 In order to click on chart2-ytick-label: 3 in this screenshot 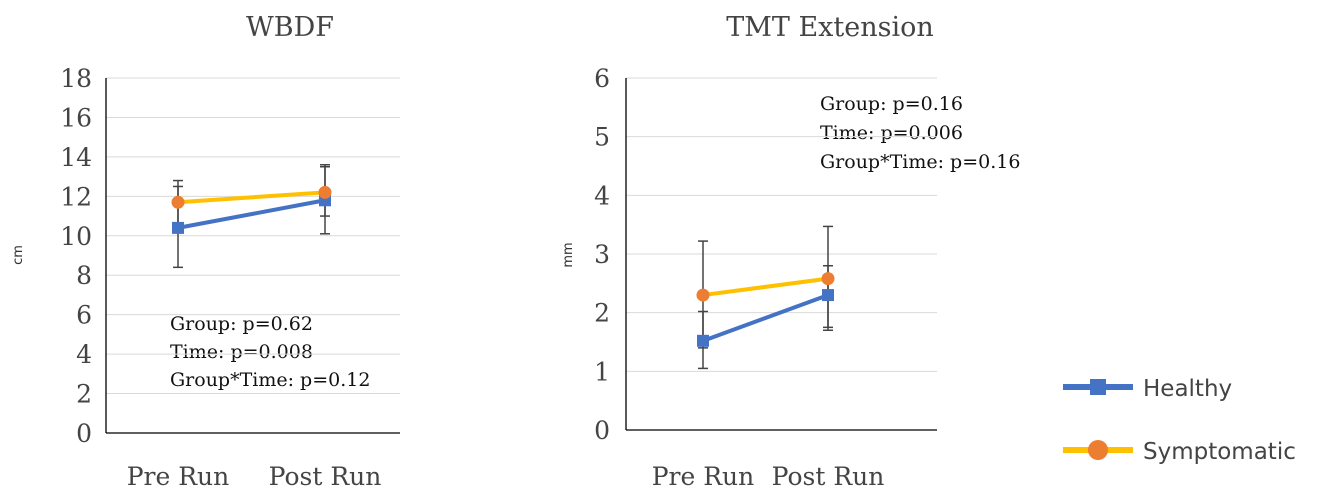, I will do `click(602, 254)`.